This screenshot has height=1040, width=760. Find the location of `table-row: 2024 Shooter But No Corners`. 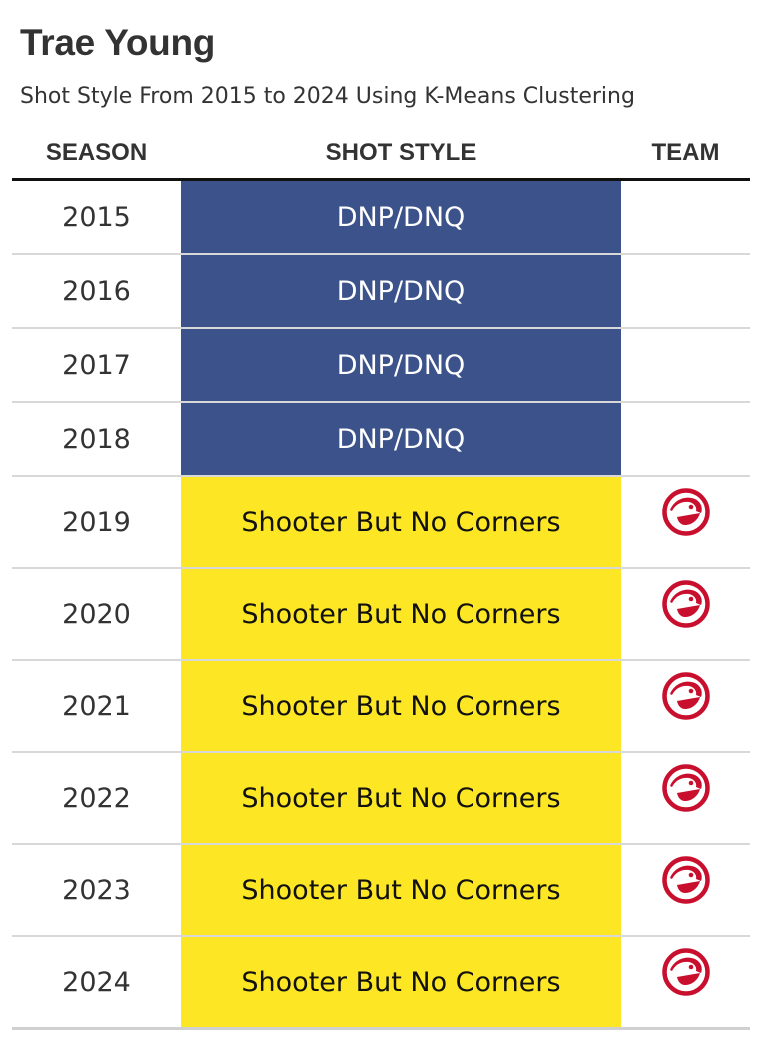

table-row: 2024 Shooter But No Corners is located at coordinates (381, 983).